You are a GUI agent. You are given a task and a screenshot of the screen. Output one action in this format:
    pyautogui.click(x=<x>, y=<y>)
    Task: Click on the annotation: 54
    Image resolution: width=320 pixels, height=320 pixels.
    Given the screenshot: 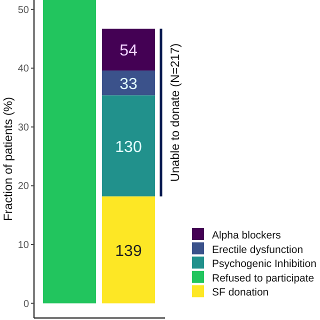 What is the action you would take?
    pyautogui.click(x=129, y=51)
    